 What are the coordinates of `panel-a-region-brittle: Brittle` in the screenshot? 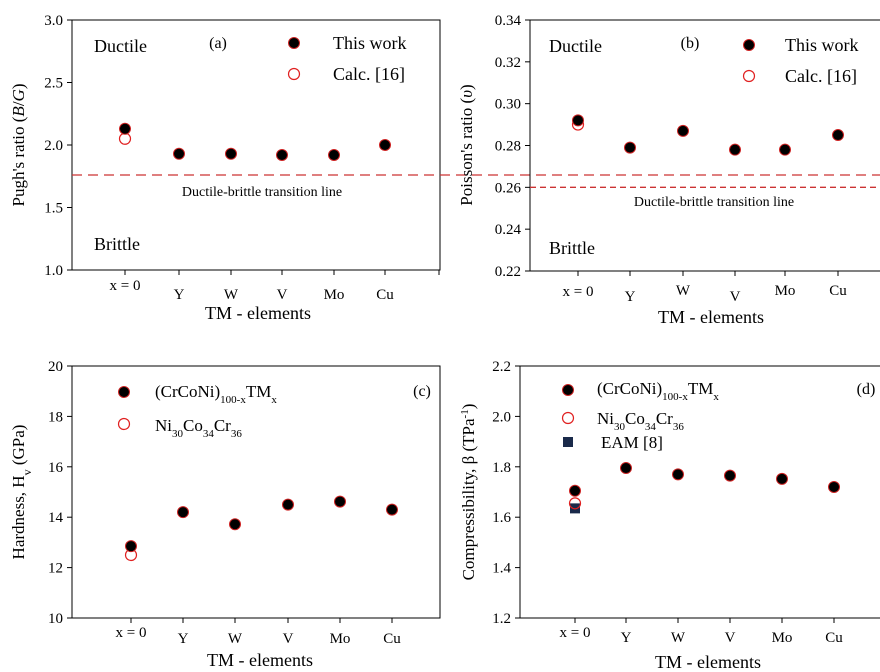 It's located at (117, 244).